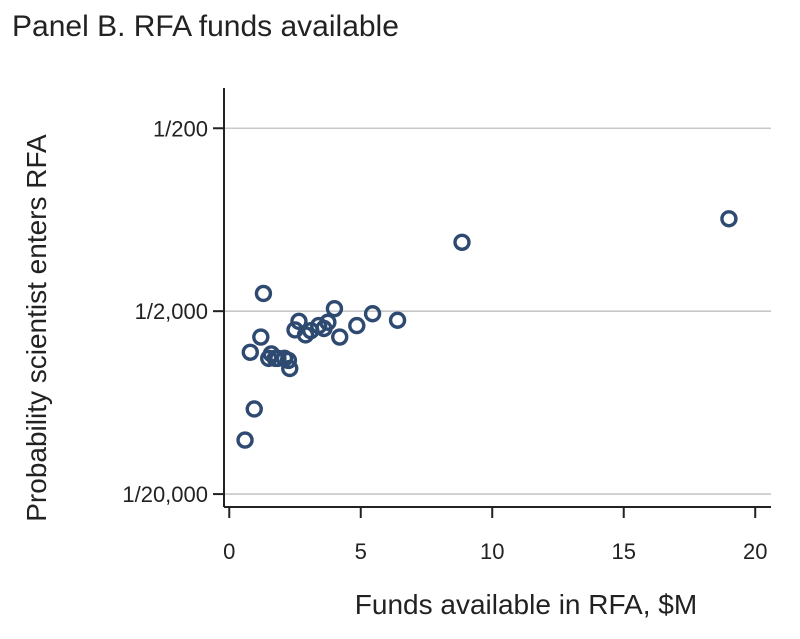 The image size is (800, 639). What do you see at coordinates (36, 328) in the screenshot?
I see `y-axis-label: Probability scientist enters RFA` at bounding box center [36, 328].